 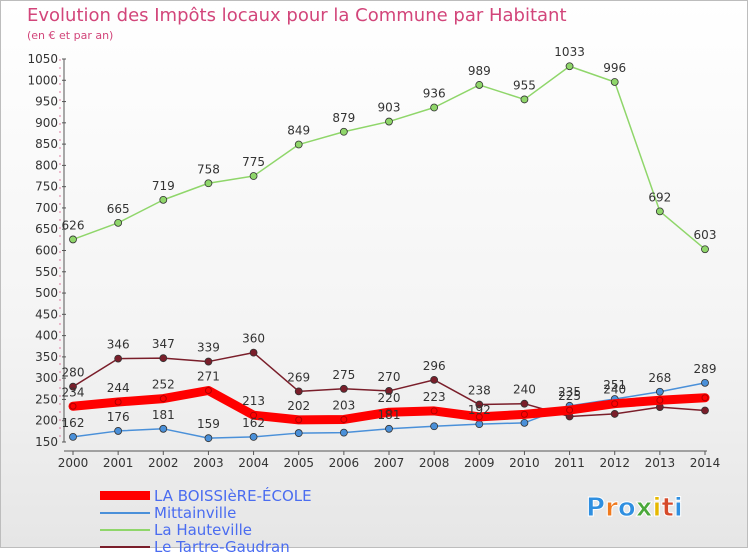 What do you see at coordinates (206, 530) in the screenshot?
I see `legend-item: La Hauteville` at bounding box center [206, 530].